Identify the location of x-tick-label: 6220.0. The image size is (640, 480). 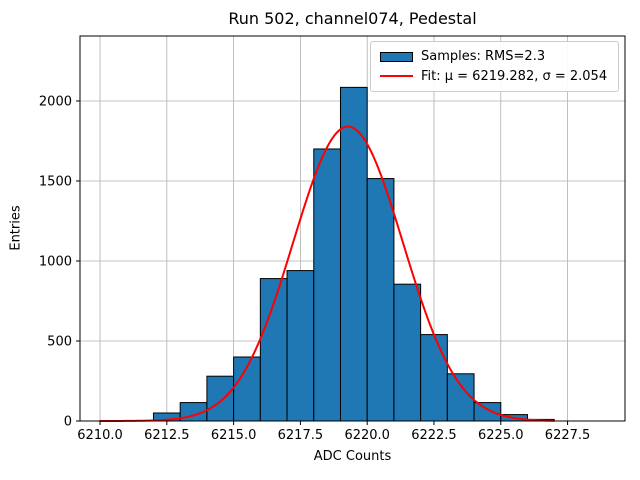
(367, 435).